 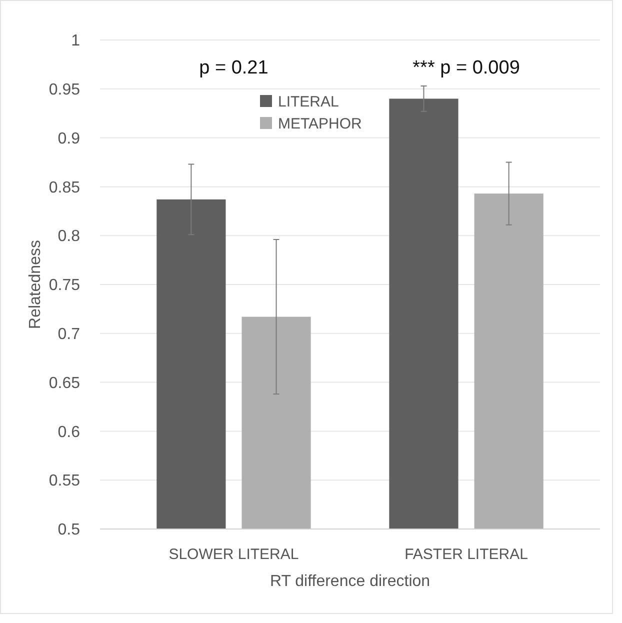 What do you see at coordinates (466, 68) in the screenshot?
I see `annotation: *** p = 0.009` at bounding box center [466, 68].